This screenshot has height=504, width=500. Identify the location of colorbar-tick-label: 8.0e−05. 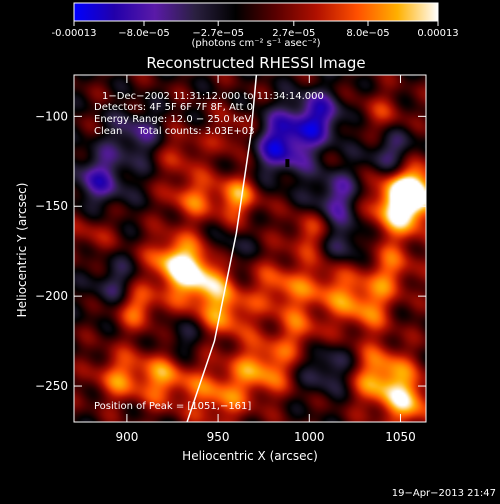
(367, 33).